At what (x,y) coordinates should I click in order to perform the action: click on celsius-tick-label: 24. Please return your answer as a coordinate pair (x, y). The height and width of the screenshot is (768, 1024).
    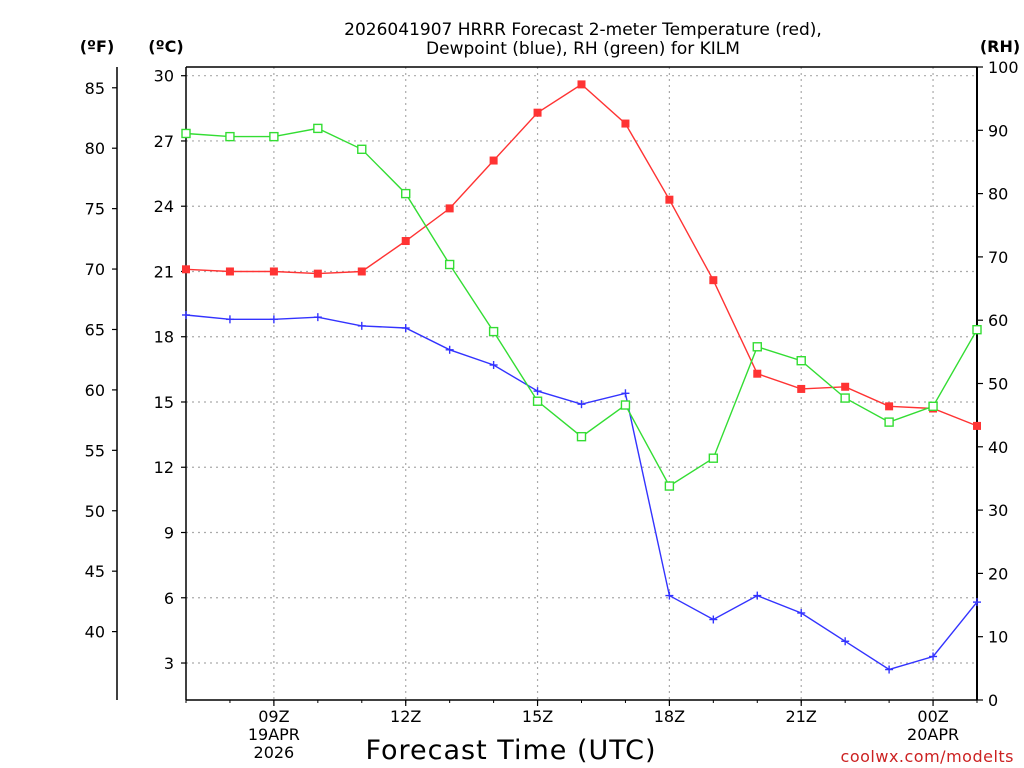
    Looking at the image, I should click on (164, 206).